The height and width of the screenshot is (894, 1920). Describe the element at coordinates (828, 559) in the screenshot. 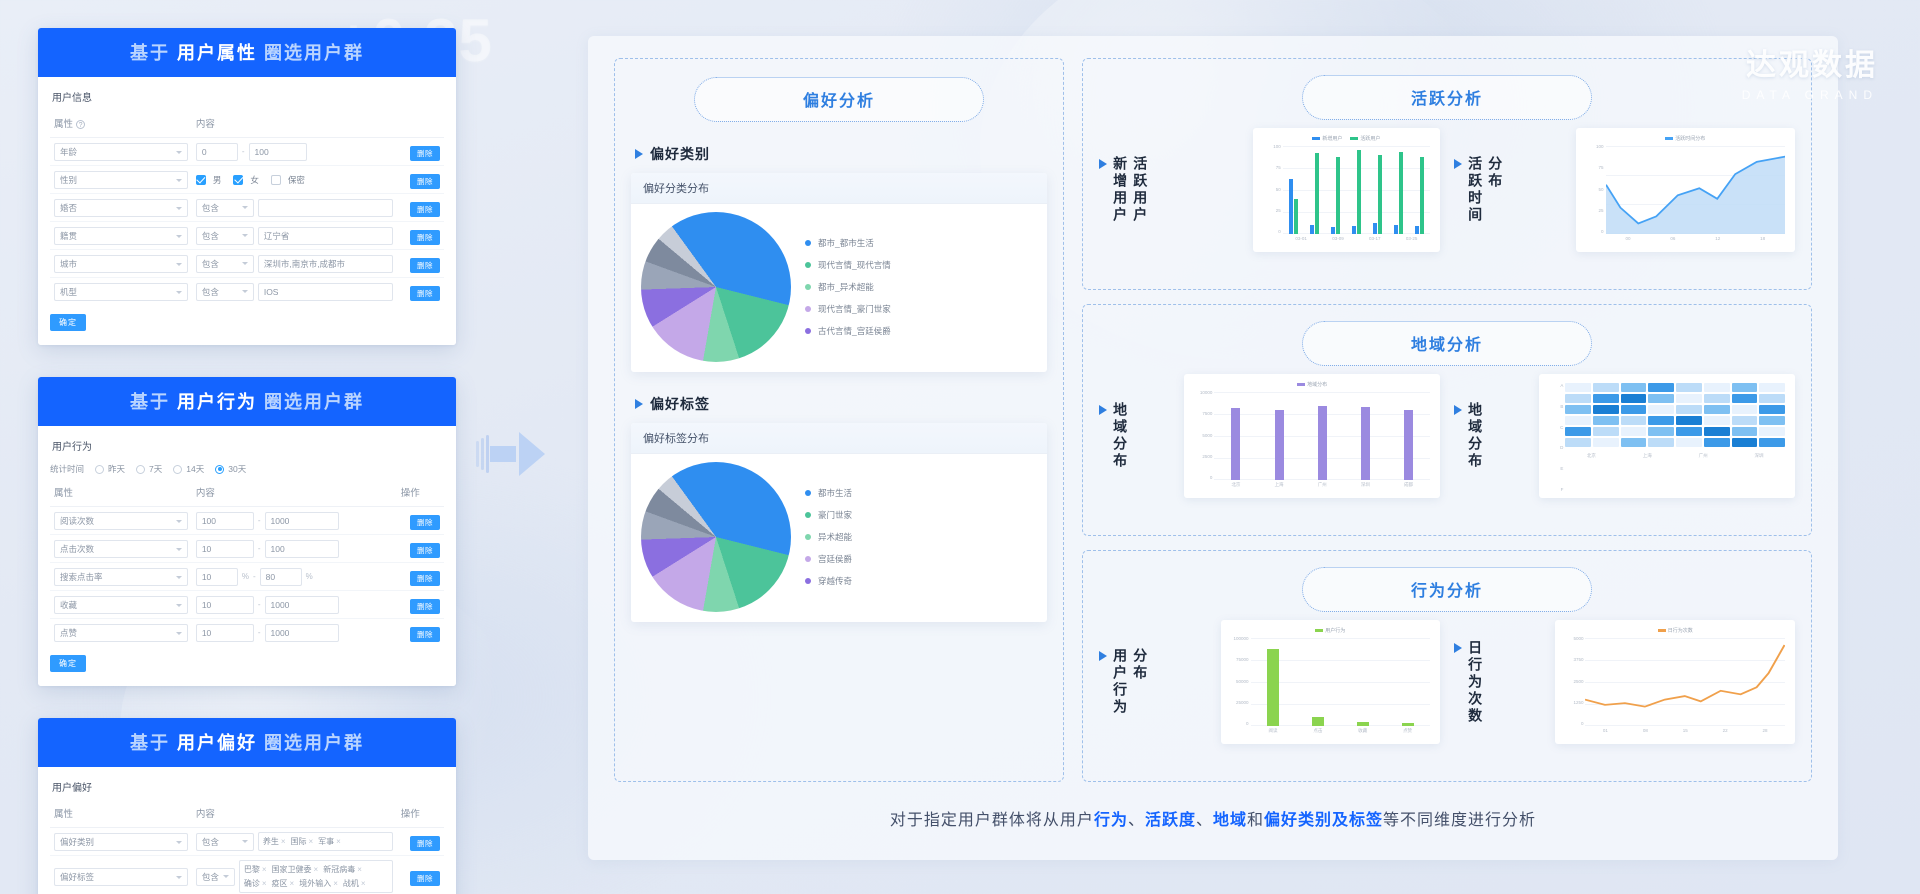

I see `legend-item: 宫廷侯爵` at that location.